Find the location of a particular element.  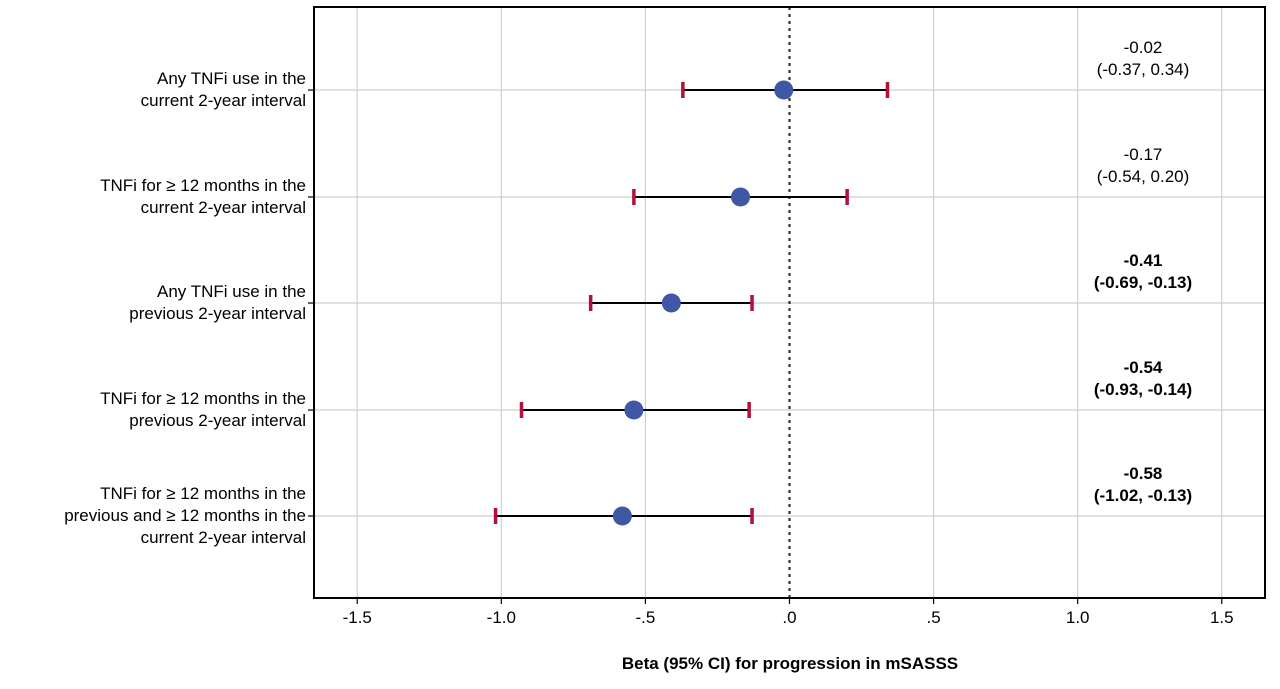

estimate-value: -0.54 is located at coordinates (1143, 367).